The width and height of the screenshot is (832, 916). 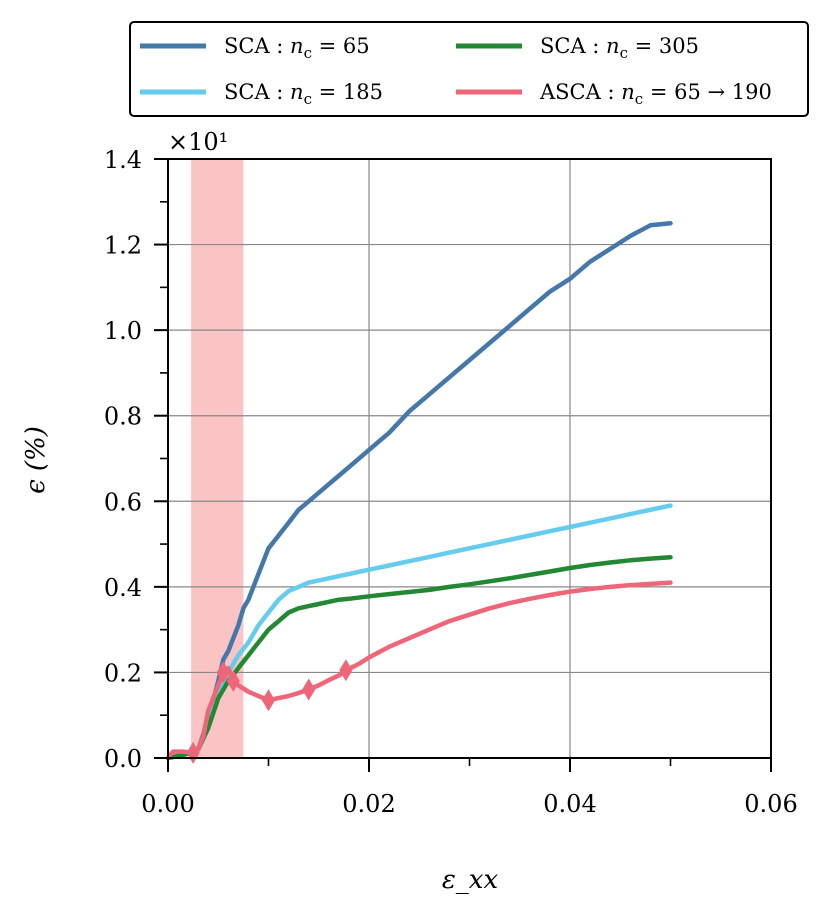 I want to click on marker-layer, so click(x=269, y=711).